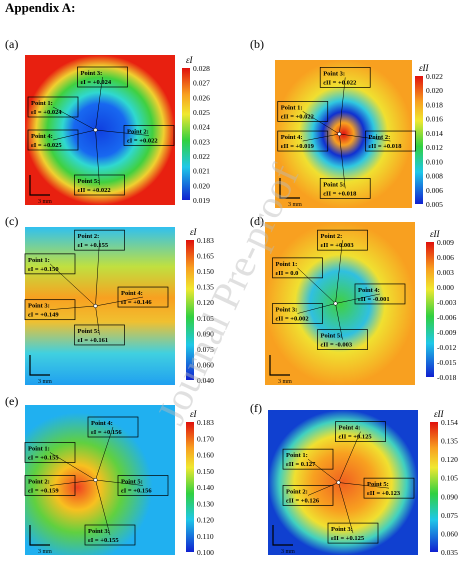 The image size is (474, 570). What do you see at coordinates (256, 408) in the screenshot?
I see `panel-label: (f)` at bounding box center [256, 408].